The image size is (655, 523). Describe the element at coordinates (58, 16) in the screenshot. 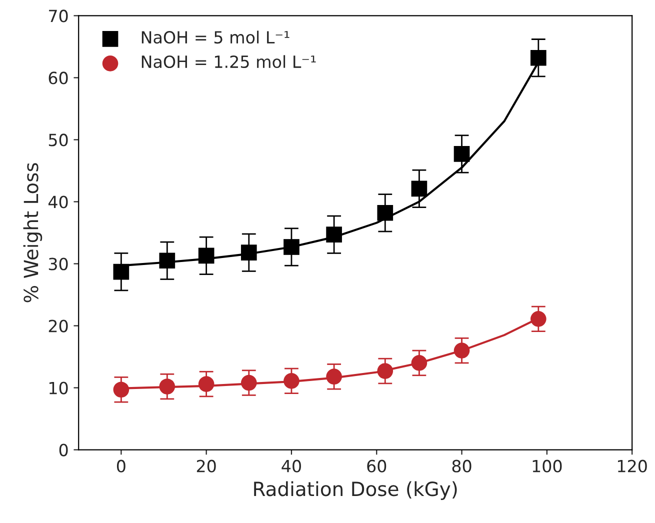

I see `y-tick-label: 70` at that location.